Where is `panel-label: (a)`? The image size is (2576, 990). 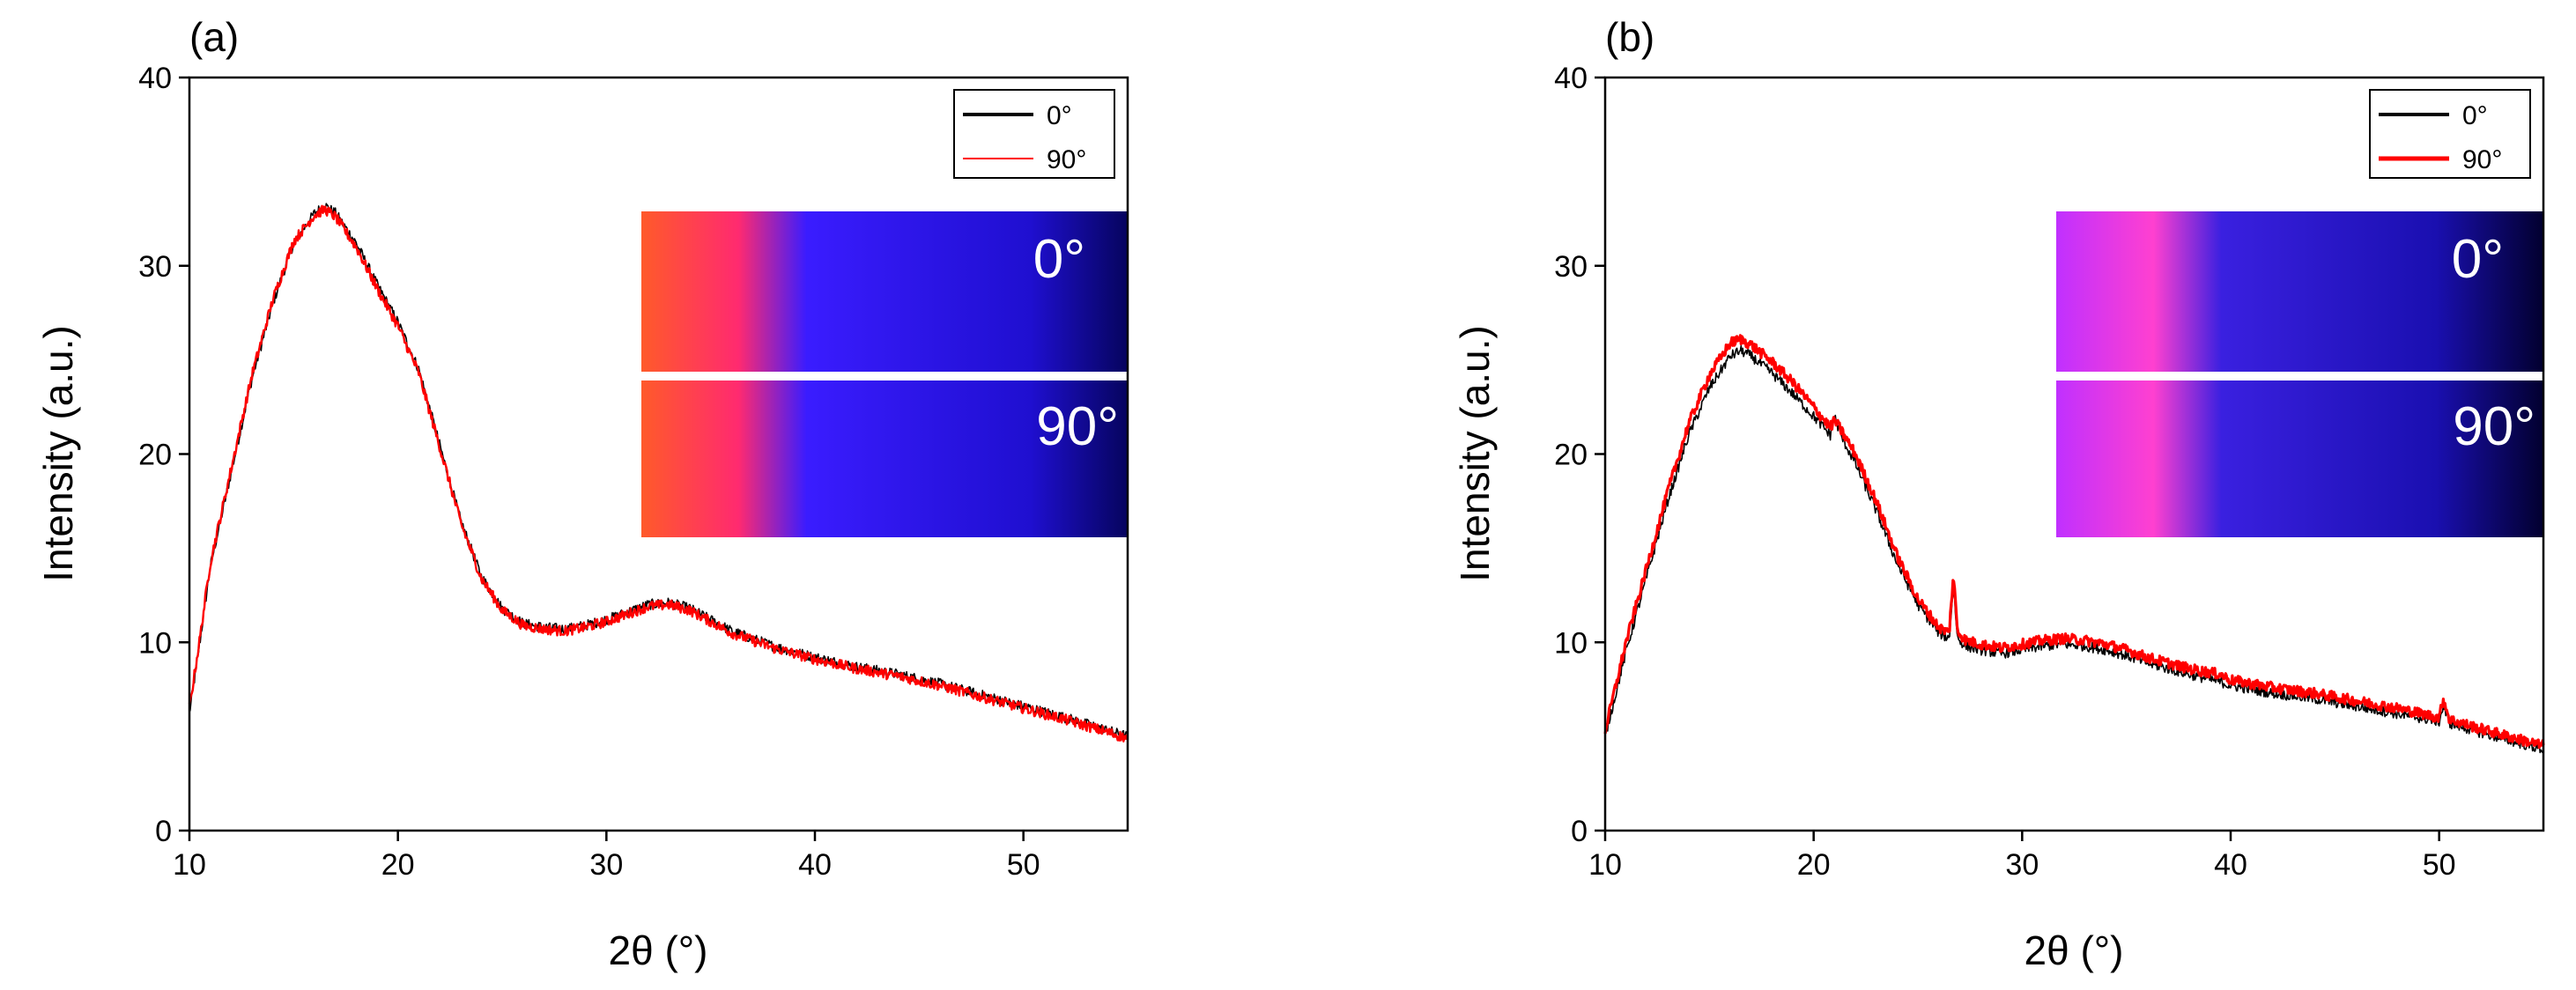 panel-label: (a) is located at coordinates (214, 37).